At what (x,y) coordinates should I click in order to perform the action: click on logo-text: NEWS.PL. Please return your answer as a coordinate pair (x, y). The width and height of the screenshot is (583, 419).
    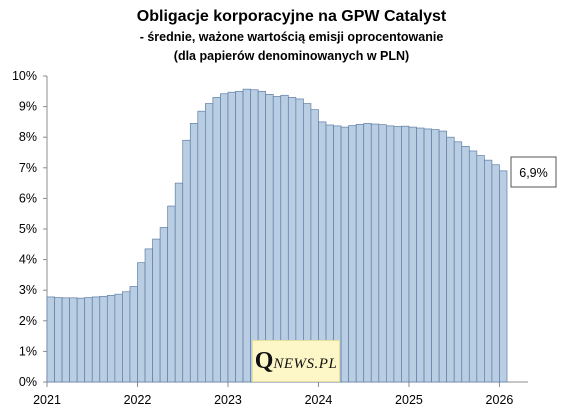
    Looking at the image, I should click on (305, 363).